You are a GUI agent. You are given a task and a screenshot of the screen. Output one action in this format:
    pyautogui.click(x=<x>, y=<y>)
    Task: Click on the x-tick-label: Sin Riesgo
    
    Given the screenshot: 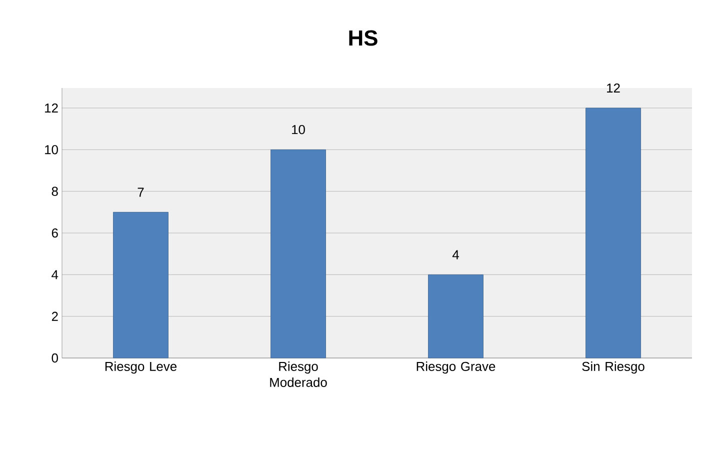 What is the action you would take?
    pyautogui.click(x=613, y=368)
    